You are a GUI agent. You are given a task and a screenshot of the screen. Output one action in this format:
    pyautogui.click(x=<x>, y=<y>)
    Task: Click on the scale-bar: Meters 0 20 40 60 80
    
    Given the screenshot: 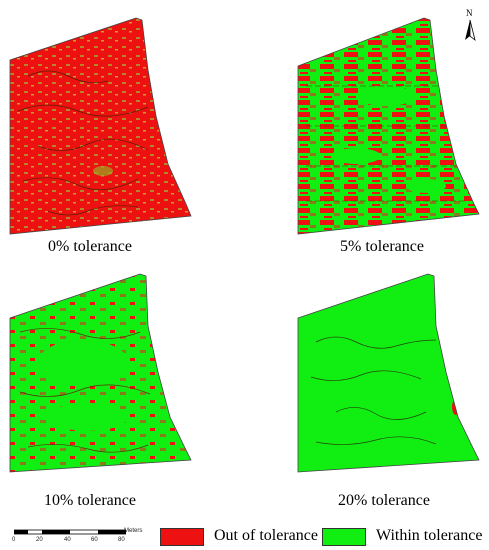 What is the action you would take?
    pyautogui.click(x=82, y=538)
    